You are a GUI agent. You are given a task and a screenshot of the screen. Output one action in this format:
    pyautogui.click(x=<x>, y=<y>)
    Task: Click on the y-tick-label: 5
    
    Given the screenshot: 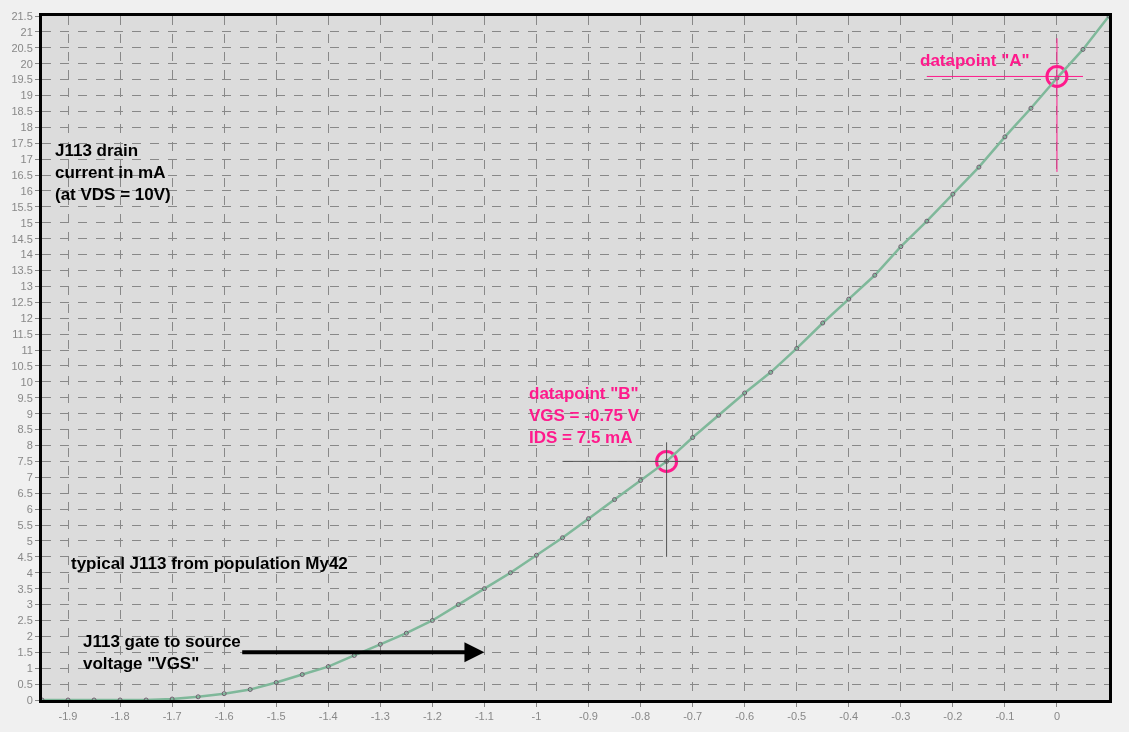 What is the action you would take?
    pyautogui.click(x=29, y=540)
    